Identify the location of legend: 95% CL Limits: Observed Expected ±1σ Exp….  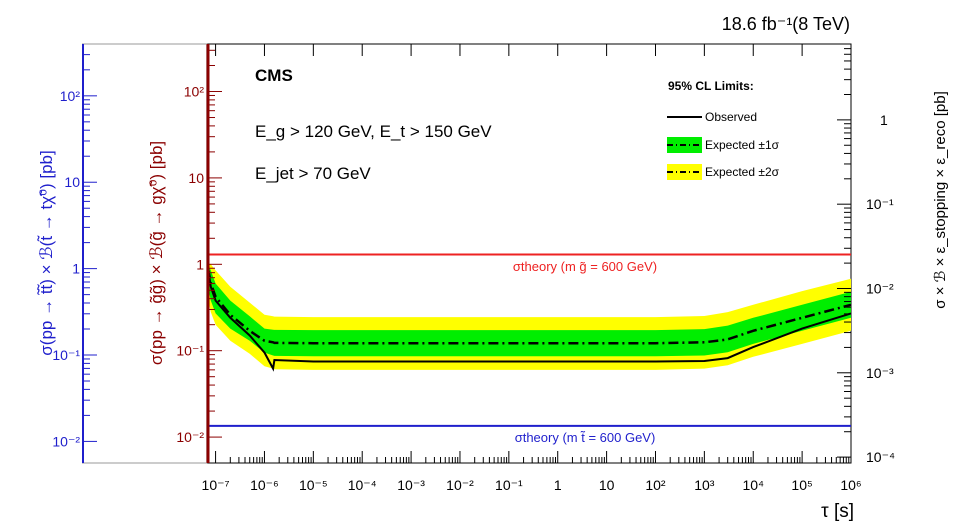
(723, 129).